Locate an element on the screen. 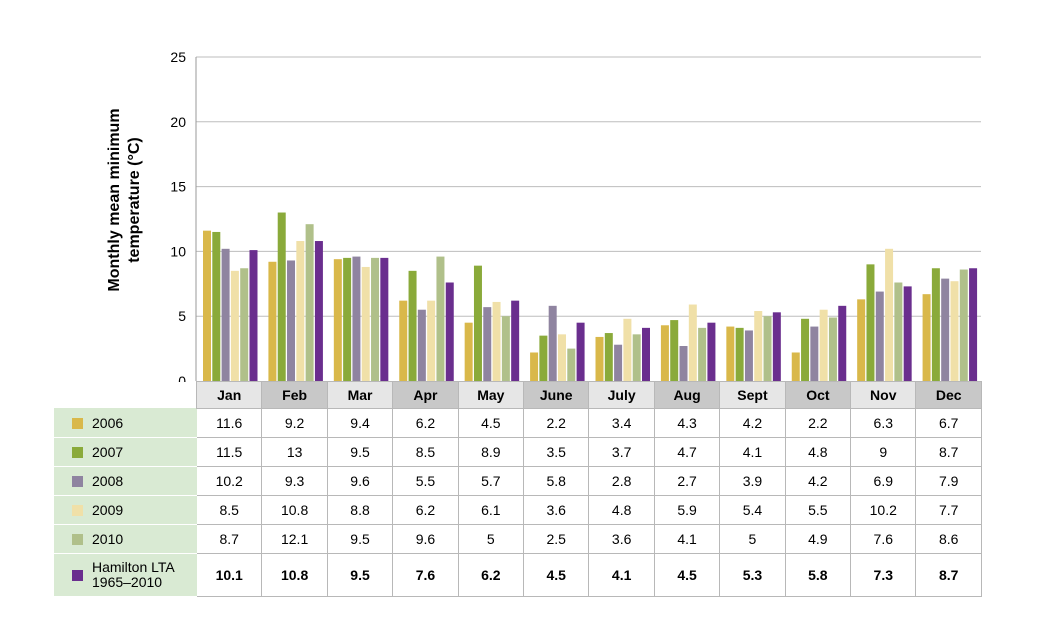 Image resolution: width=1040 pixels, height=635 pixels. bar-may-2010 is located at coordinates (505, 348).